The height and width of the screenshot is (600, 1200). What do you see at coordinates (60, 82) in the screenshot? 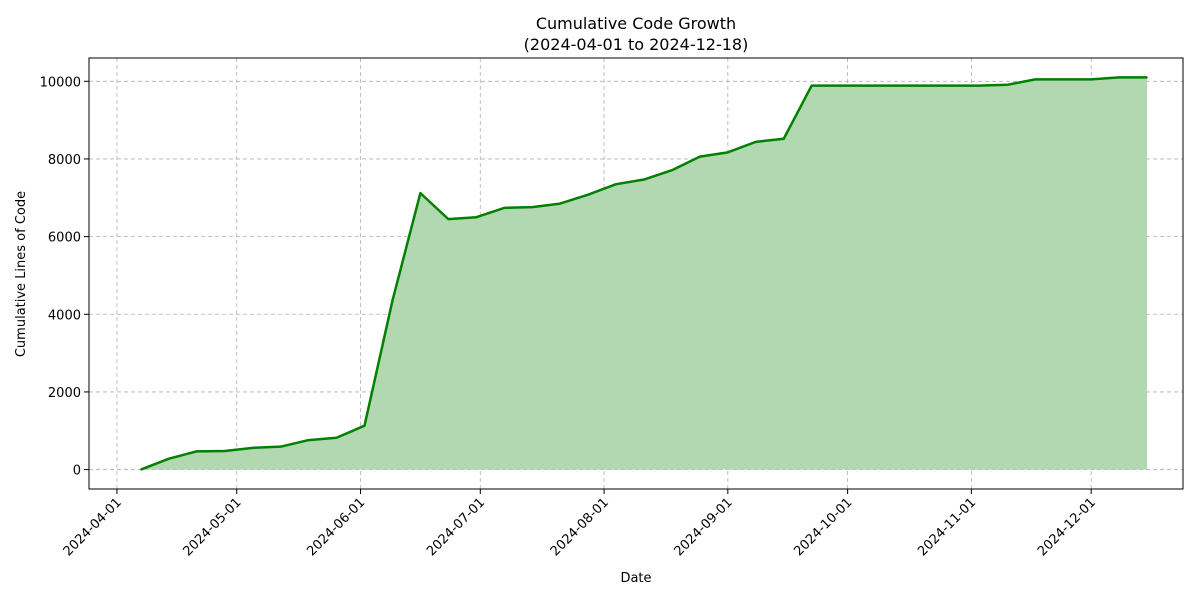
I see `y-tick-label: 10000` at bounding box center [60, 82].